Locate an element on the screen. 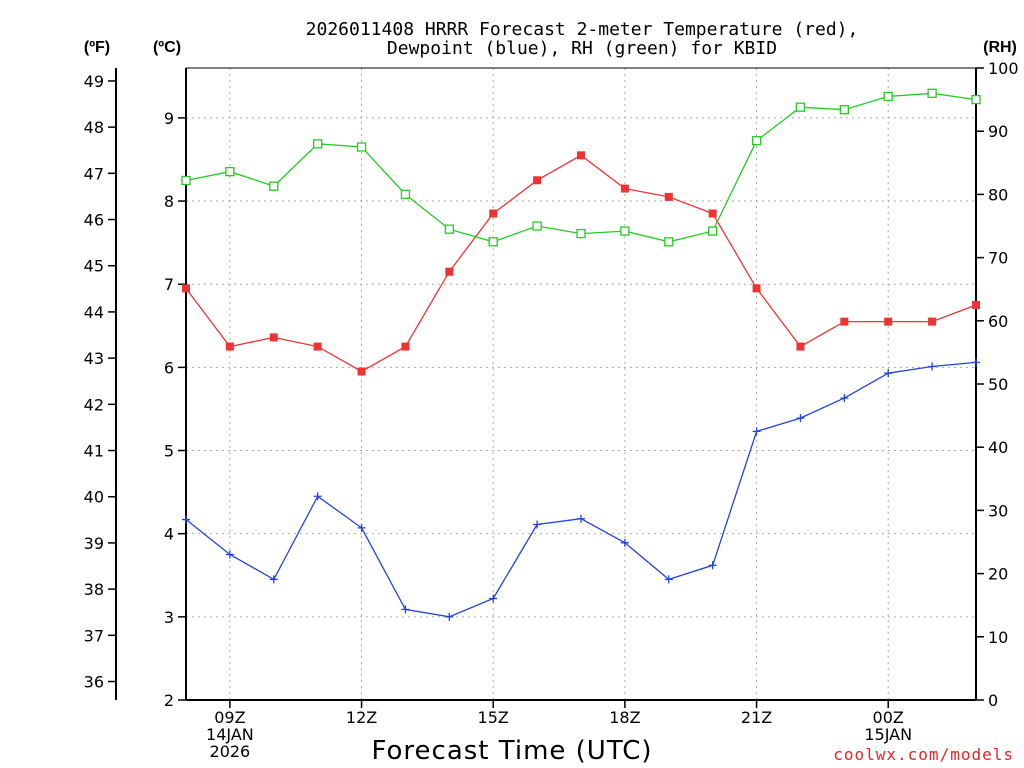  rh-tick-label: 50 is located at coordinates (998, 384).